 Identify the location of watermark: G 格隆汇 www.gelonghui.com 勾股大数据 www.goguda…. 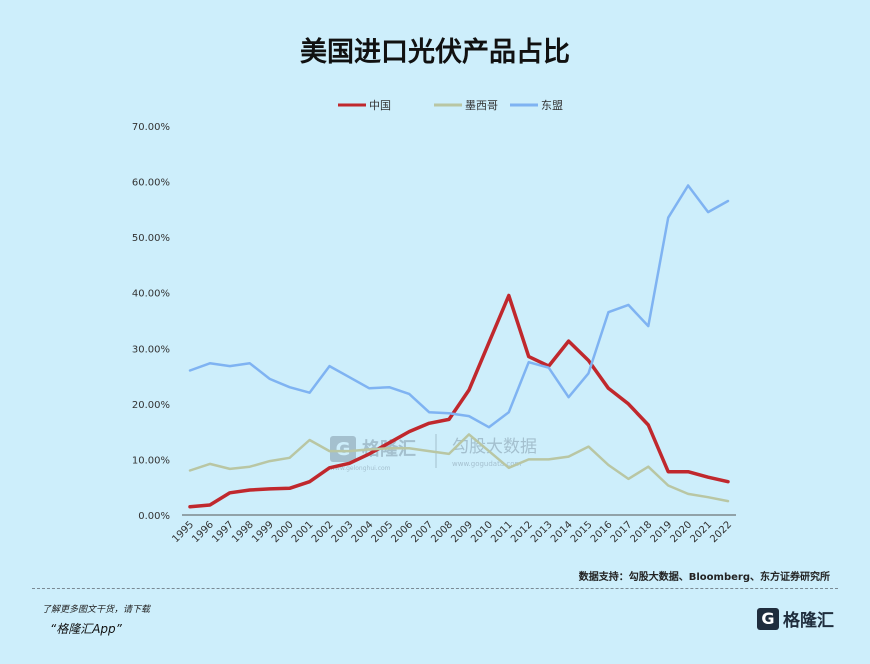
(433, 453).